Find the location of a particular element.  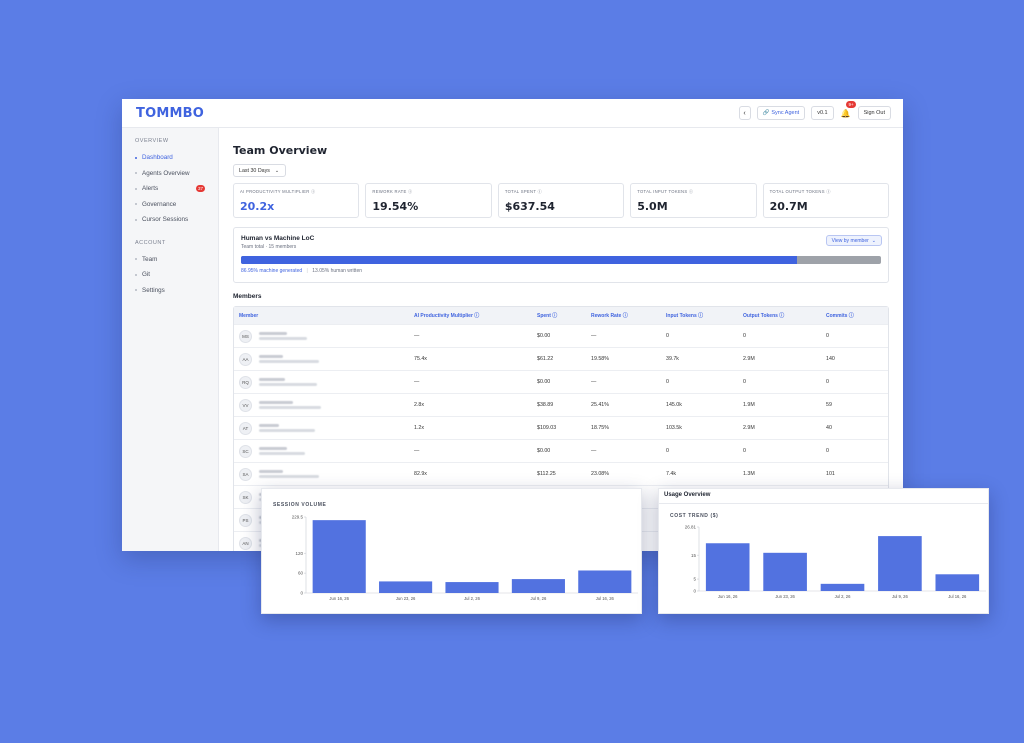

cell-output: 2.9M is located at coordinates (749, 359).